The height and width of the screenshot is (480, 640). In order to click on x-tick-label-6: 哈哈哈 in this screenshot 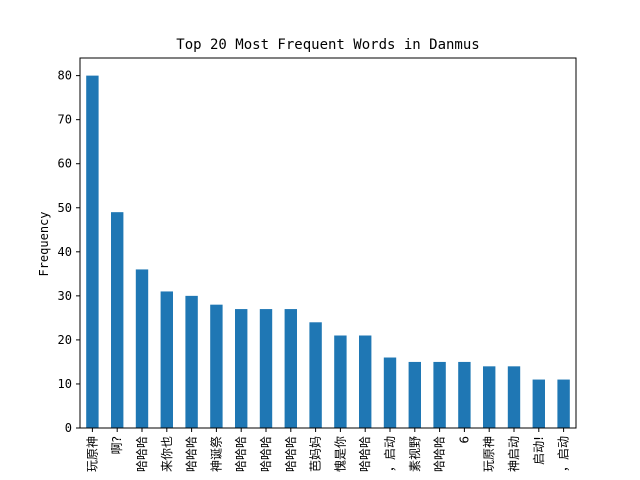, I will do `click(241, 454)`.